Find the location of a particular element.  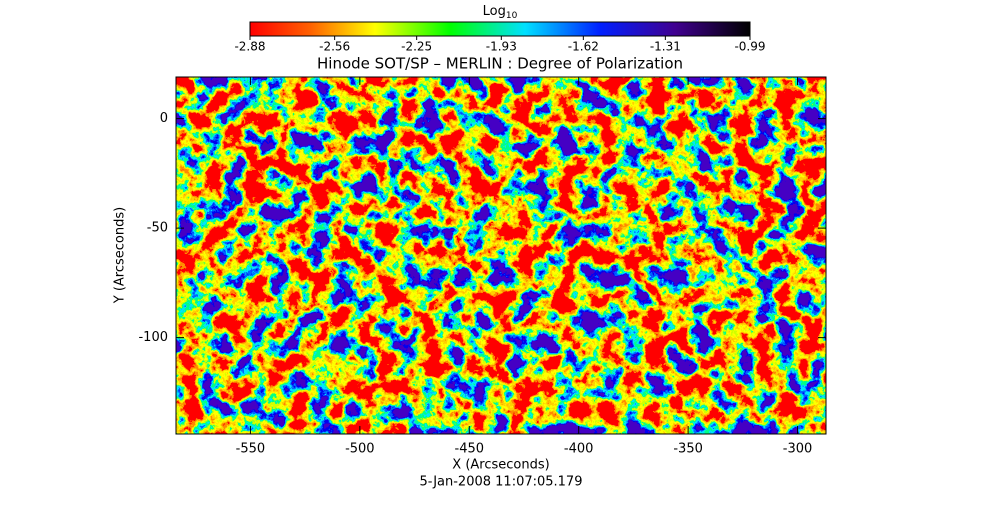

colorbar-label: Log10 is located at coordinates (500, 12).